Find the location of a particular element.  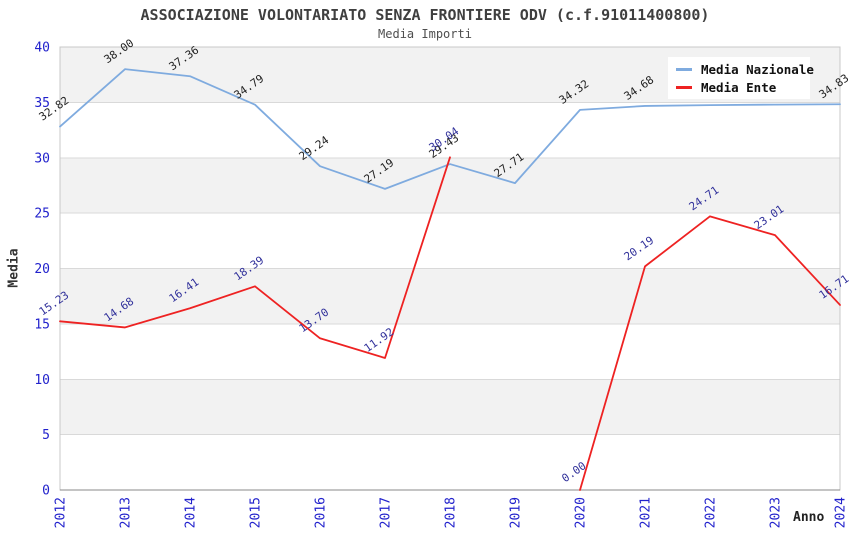

y-tick-label: 10 is located at coordinates (42, 380).